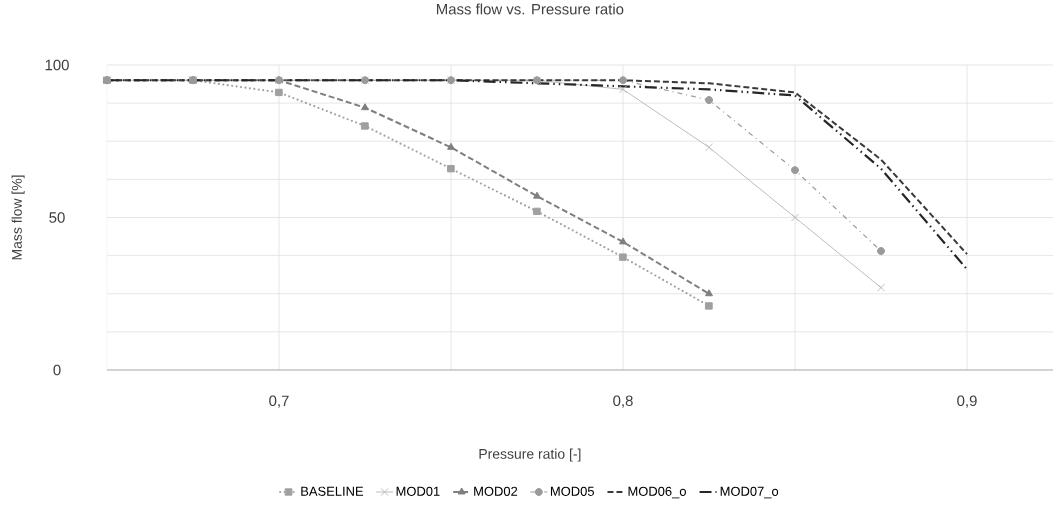 This screenshot has height=507, width=1060. I want to click on x-tick-label: 0,8, so click(623, 401).